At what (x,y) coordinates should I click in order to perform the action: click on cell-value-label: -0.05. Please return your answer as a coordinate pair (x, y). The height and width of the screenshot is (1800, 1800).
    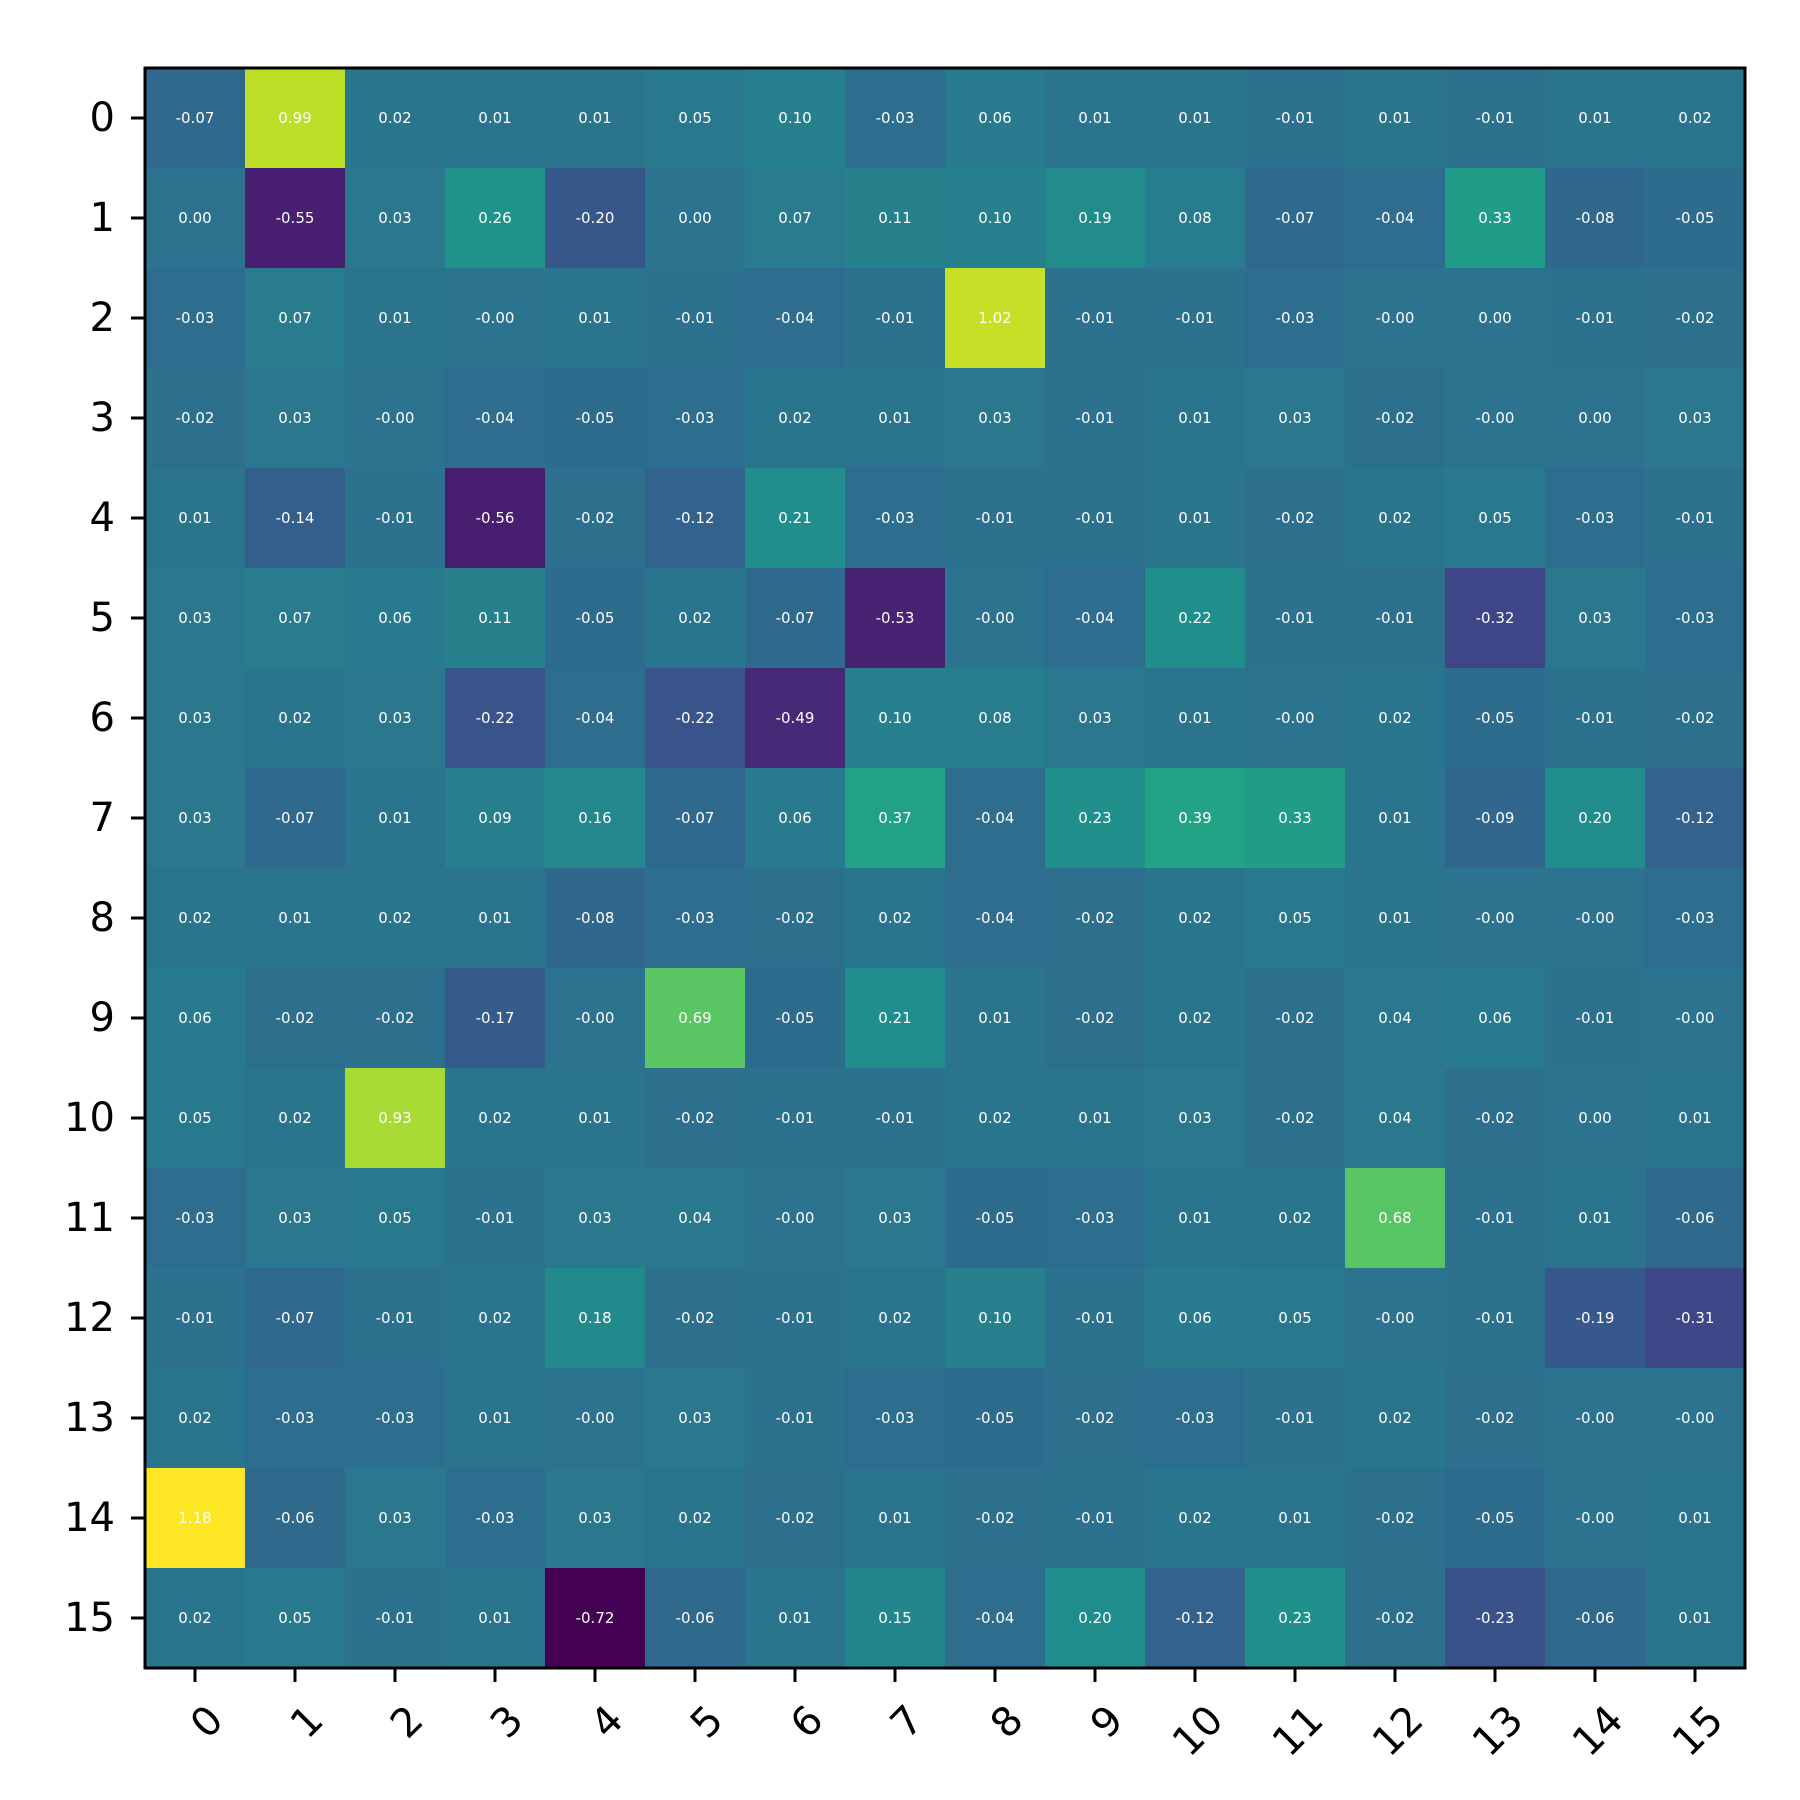
    Looking at the image, I should click on (1495, 1518).